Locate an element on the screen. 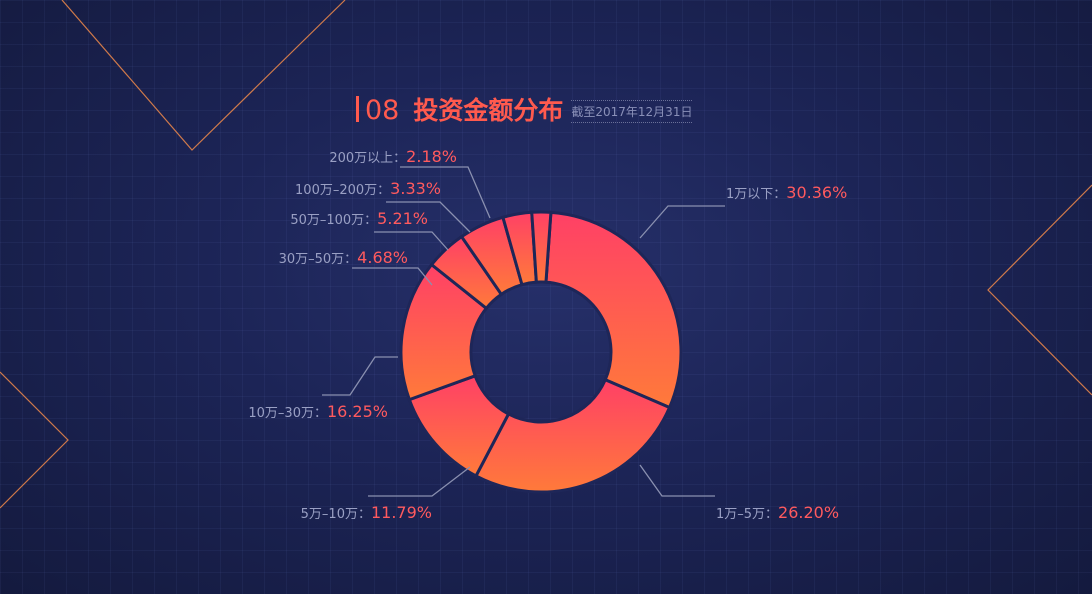 Image resolution: width=1092 pixels, height=594 pixels. slice-label: 30万–50万：4.68% is located at coordinates (343, 257).